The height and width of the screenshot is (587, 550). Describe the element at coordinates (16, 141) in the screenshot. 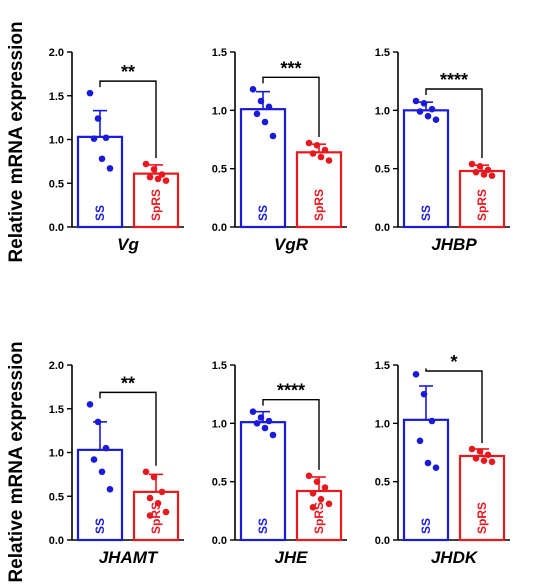

I see `y-axis-label-row-1: Relative mRNA expression` at that location.